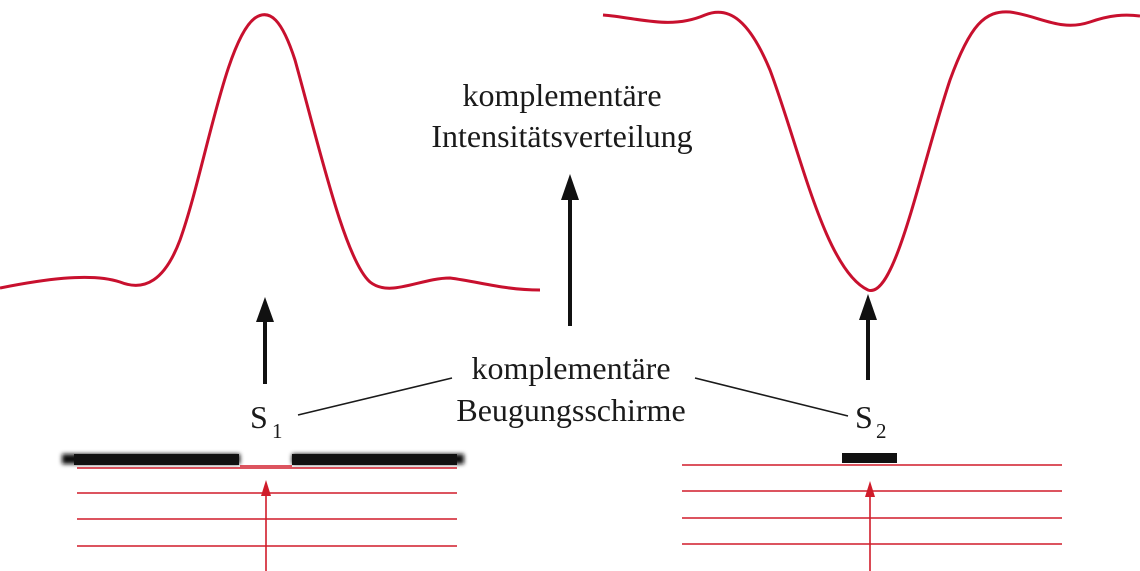 This screenshot has height=571, width=1140. Describe the element at coordinates (263, 459) in the screenshot. I see `screen-s1` at that location.